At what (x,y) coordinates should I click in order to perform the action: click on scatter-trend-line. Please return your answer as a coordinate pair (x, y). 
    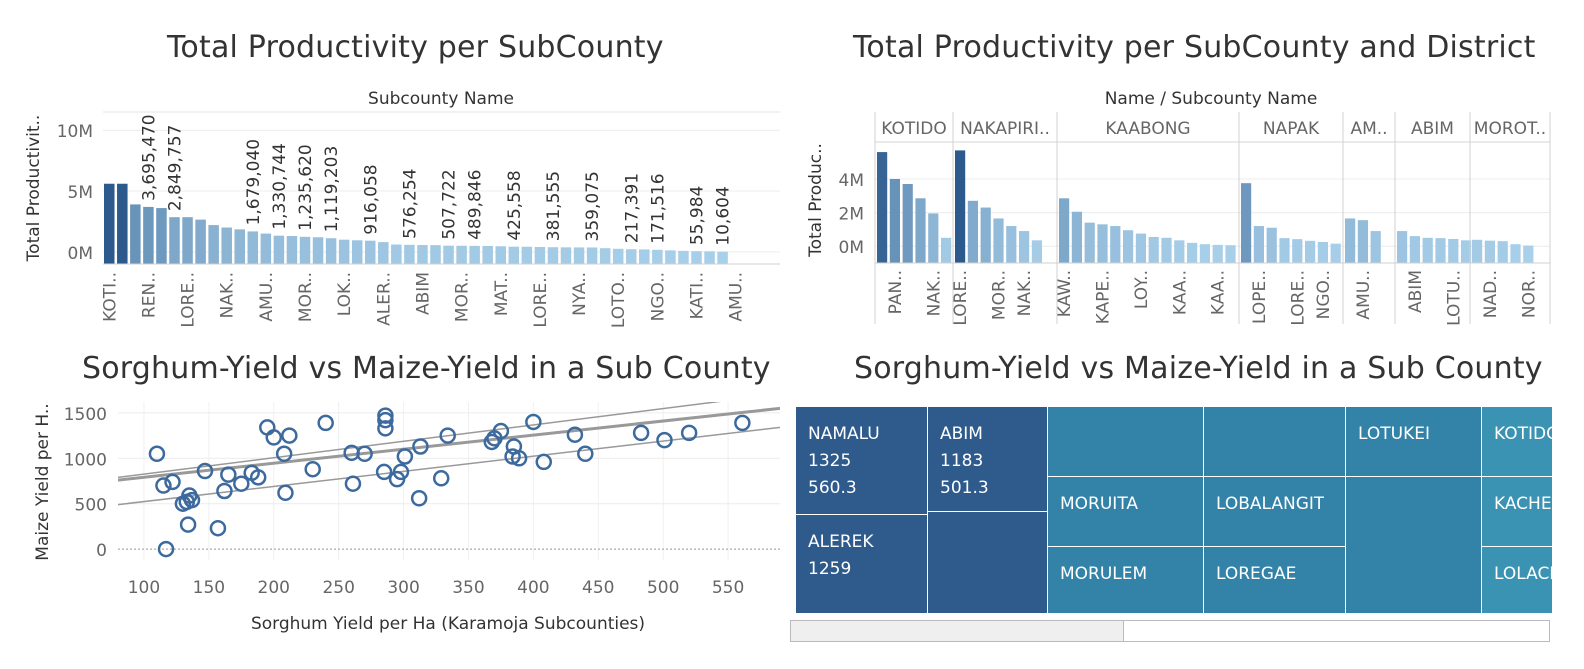
    Looking at the image, I should click on (449, 444).